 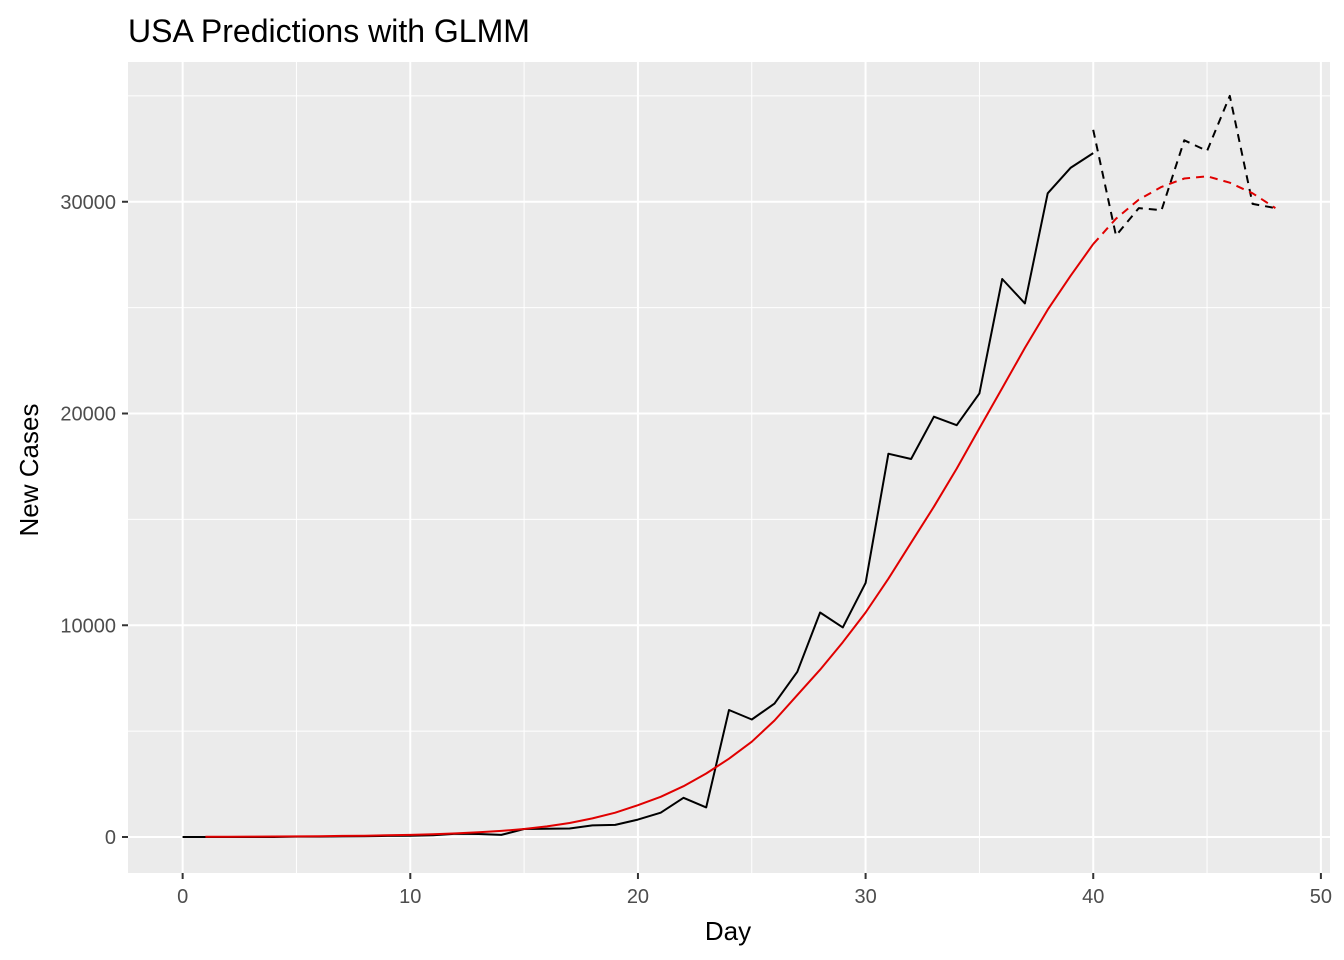 I want to click on series-line-predicted-dashed, so click(x=1184, y=210).